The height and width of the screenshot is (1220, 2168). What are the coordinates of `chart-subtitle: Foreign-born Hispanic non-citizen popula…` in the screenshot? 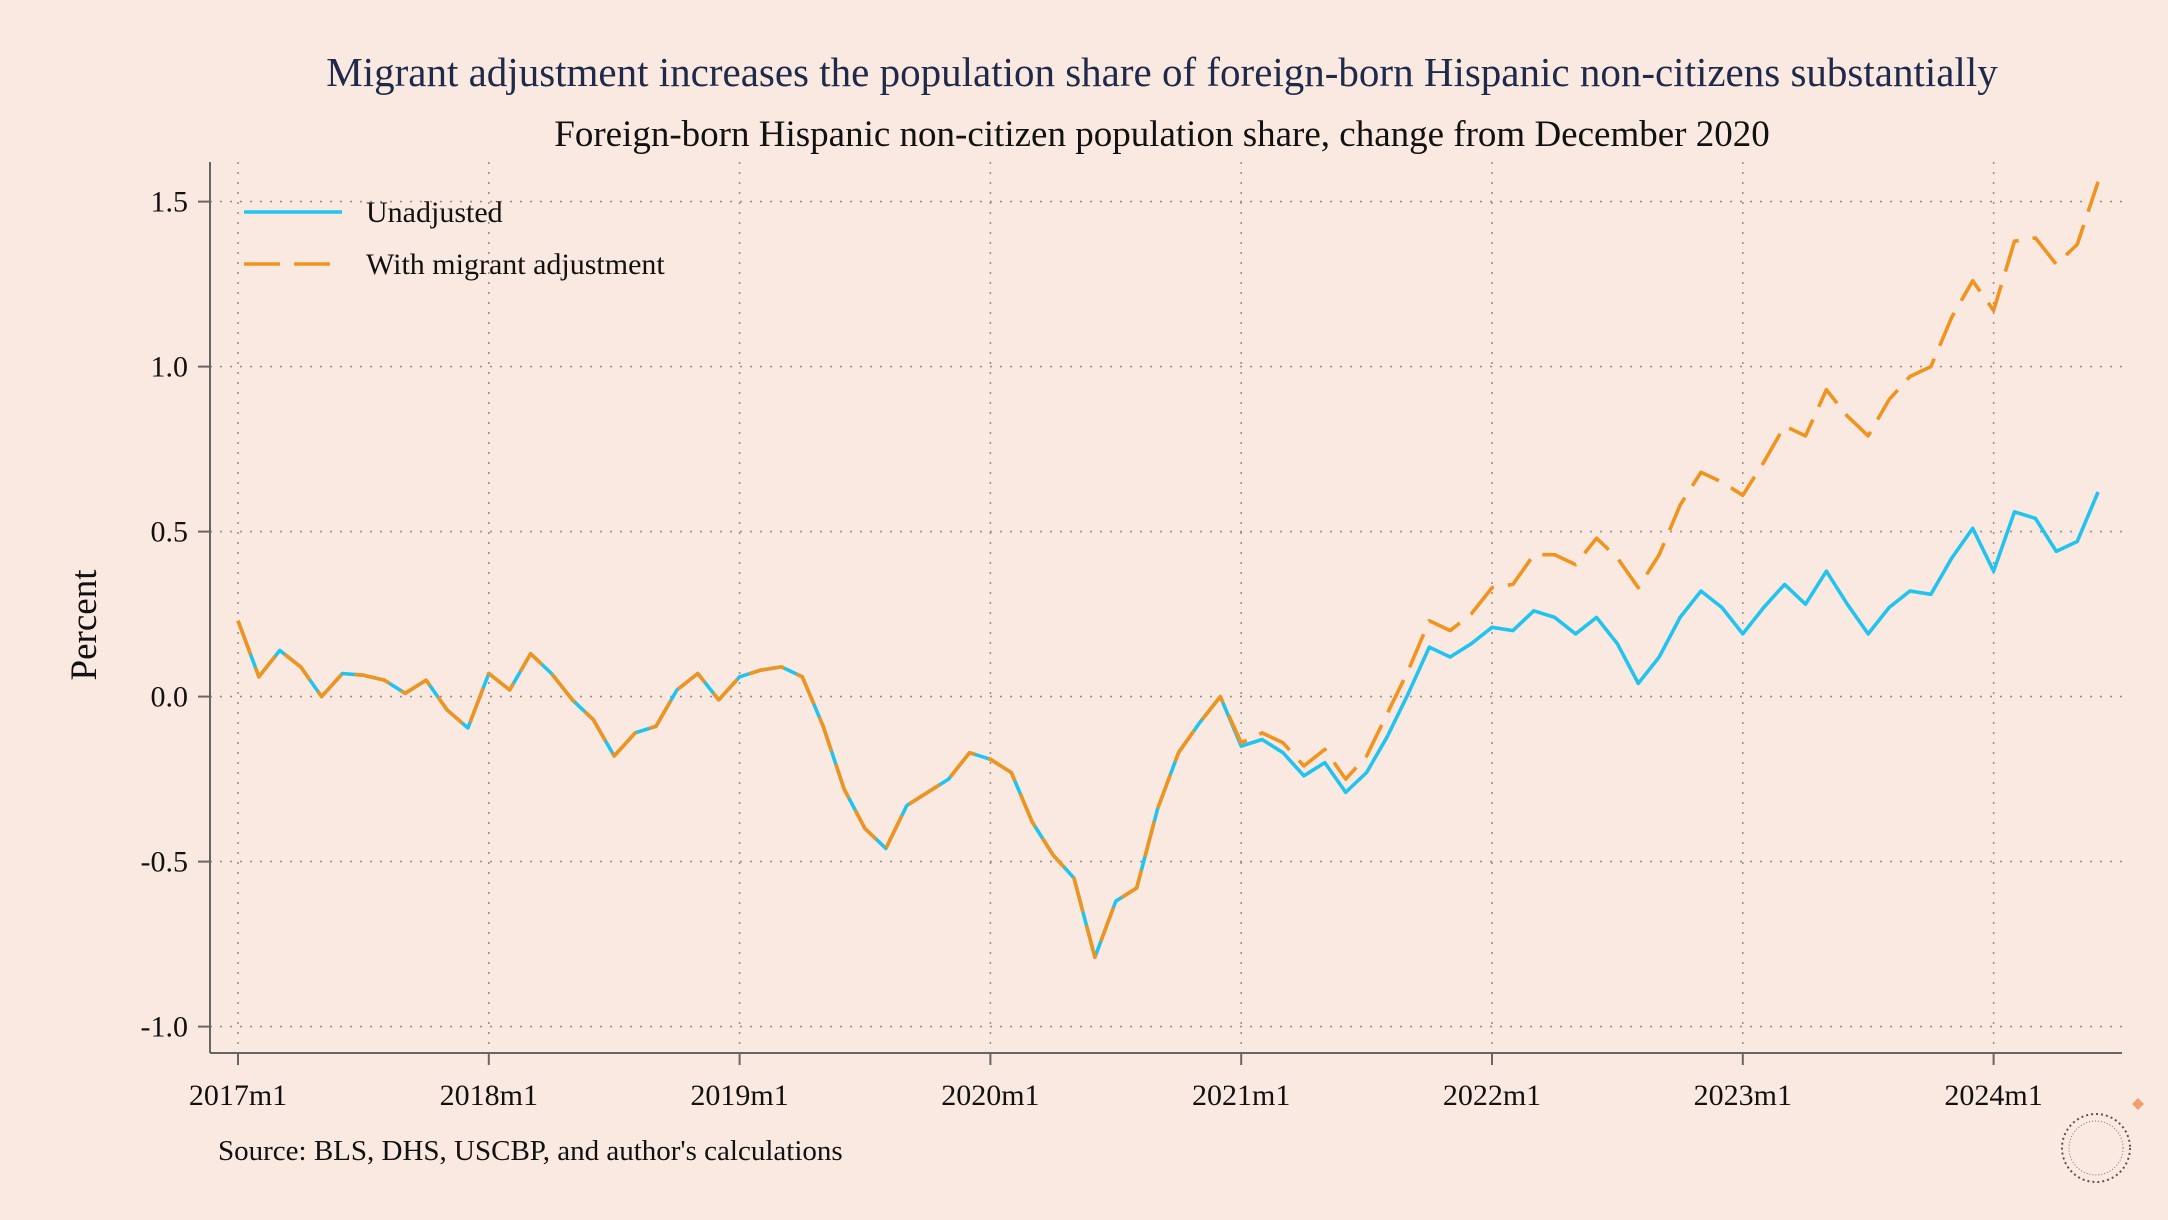 It's located at (1161, 134).